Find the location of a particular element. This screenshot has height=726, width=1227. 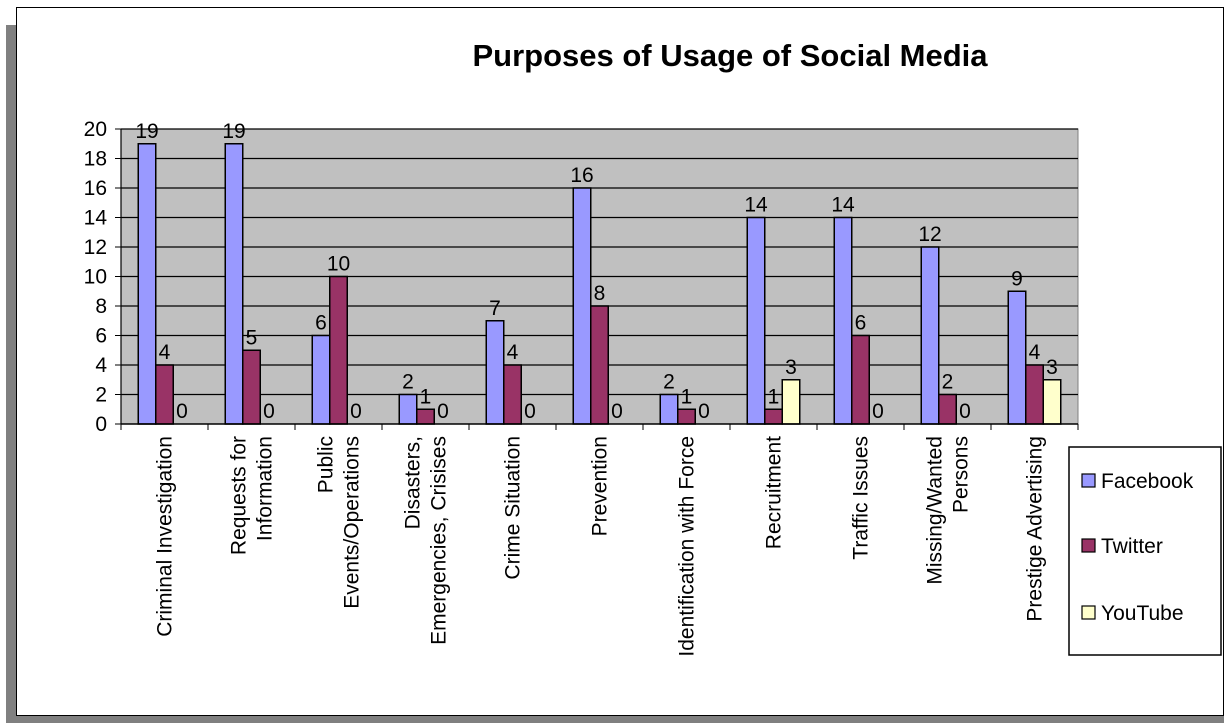

data-label-facebook: 9 is located at coordinates (1017, 278).